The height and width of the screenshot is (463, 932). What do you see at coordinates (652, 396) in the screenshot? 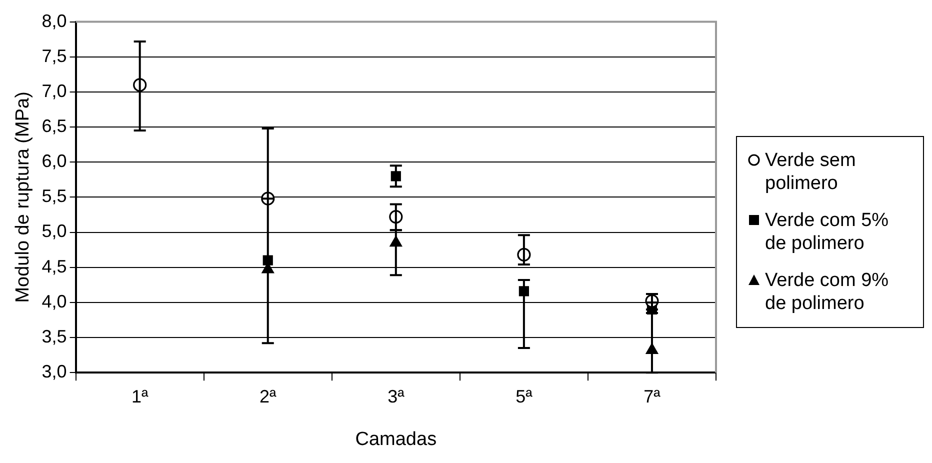
I see `x-tick-label: 7ª` at bounding box center [652, 396].